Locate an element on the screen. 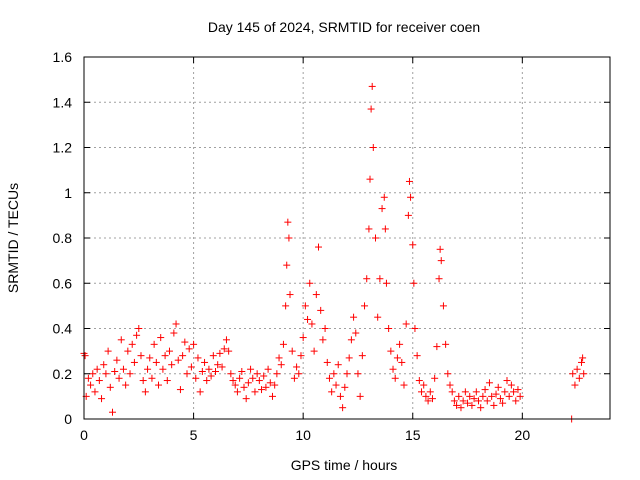 The image size is (640, 480). y-tick-label: 1.6 is located at coordinates (63, 57).